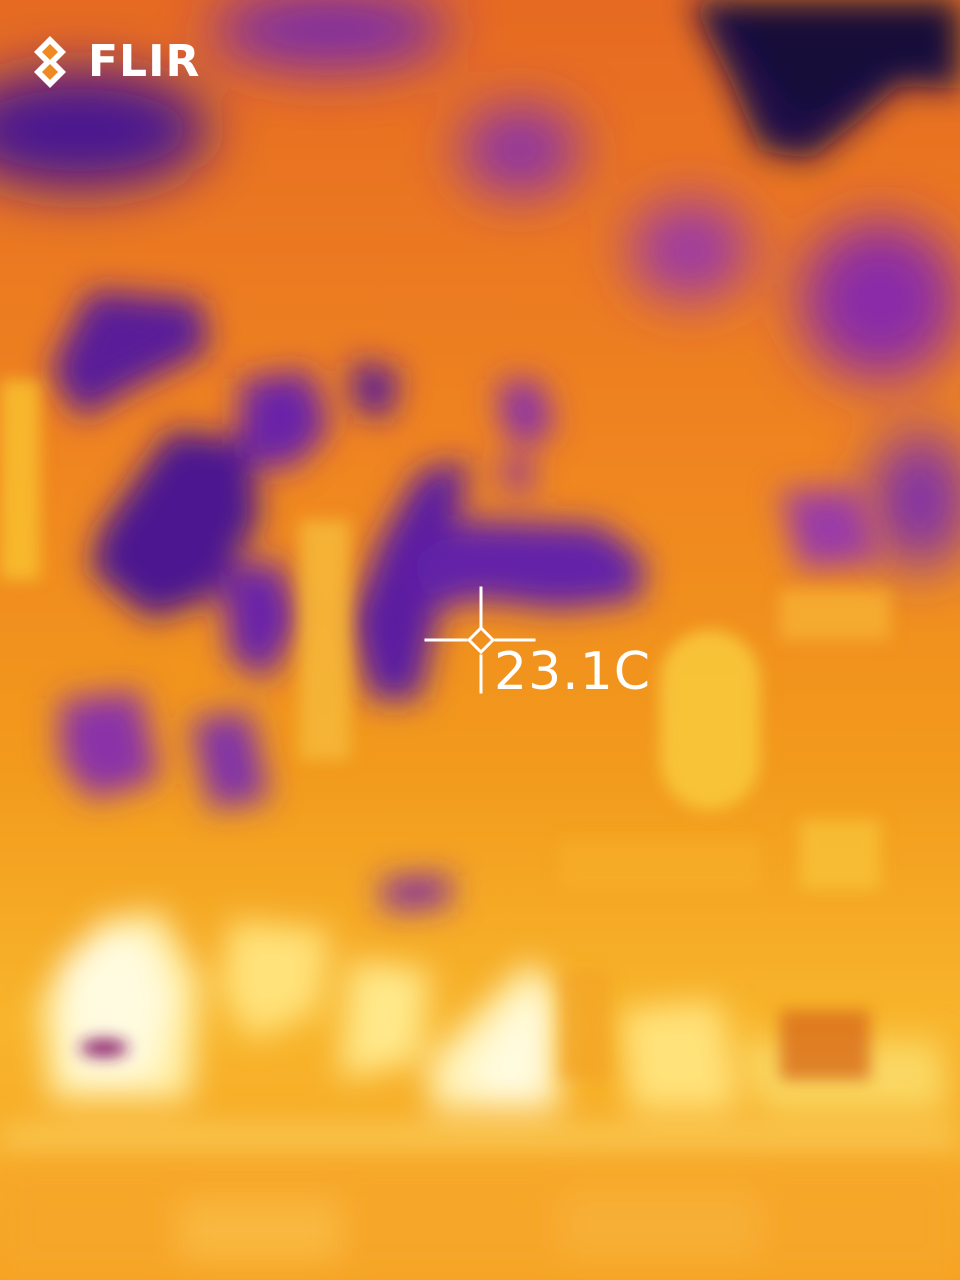 The image size is (960, 1280). I want to click on crosshair-icon, so click(480, 640).